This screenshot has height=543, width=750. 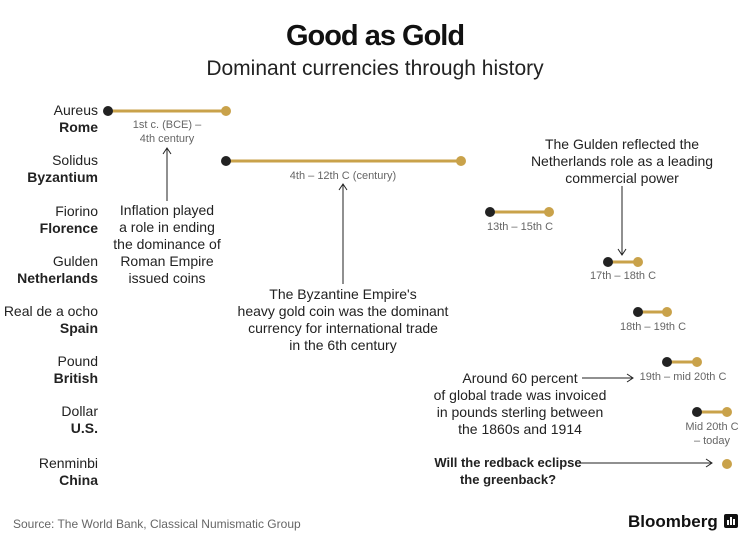 I want to click on range-label: 4th century, so click(x=167, y=139).